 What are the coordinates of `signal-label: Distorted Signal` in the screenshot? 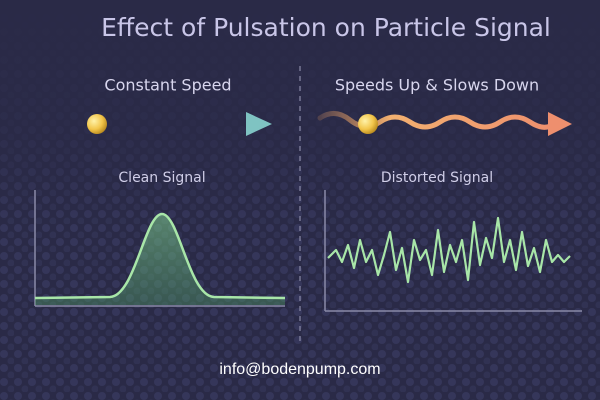 It's located at (437, 178).